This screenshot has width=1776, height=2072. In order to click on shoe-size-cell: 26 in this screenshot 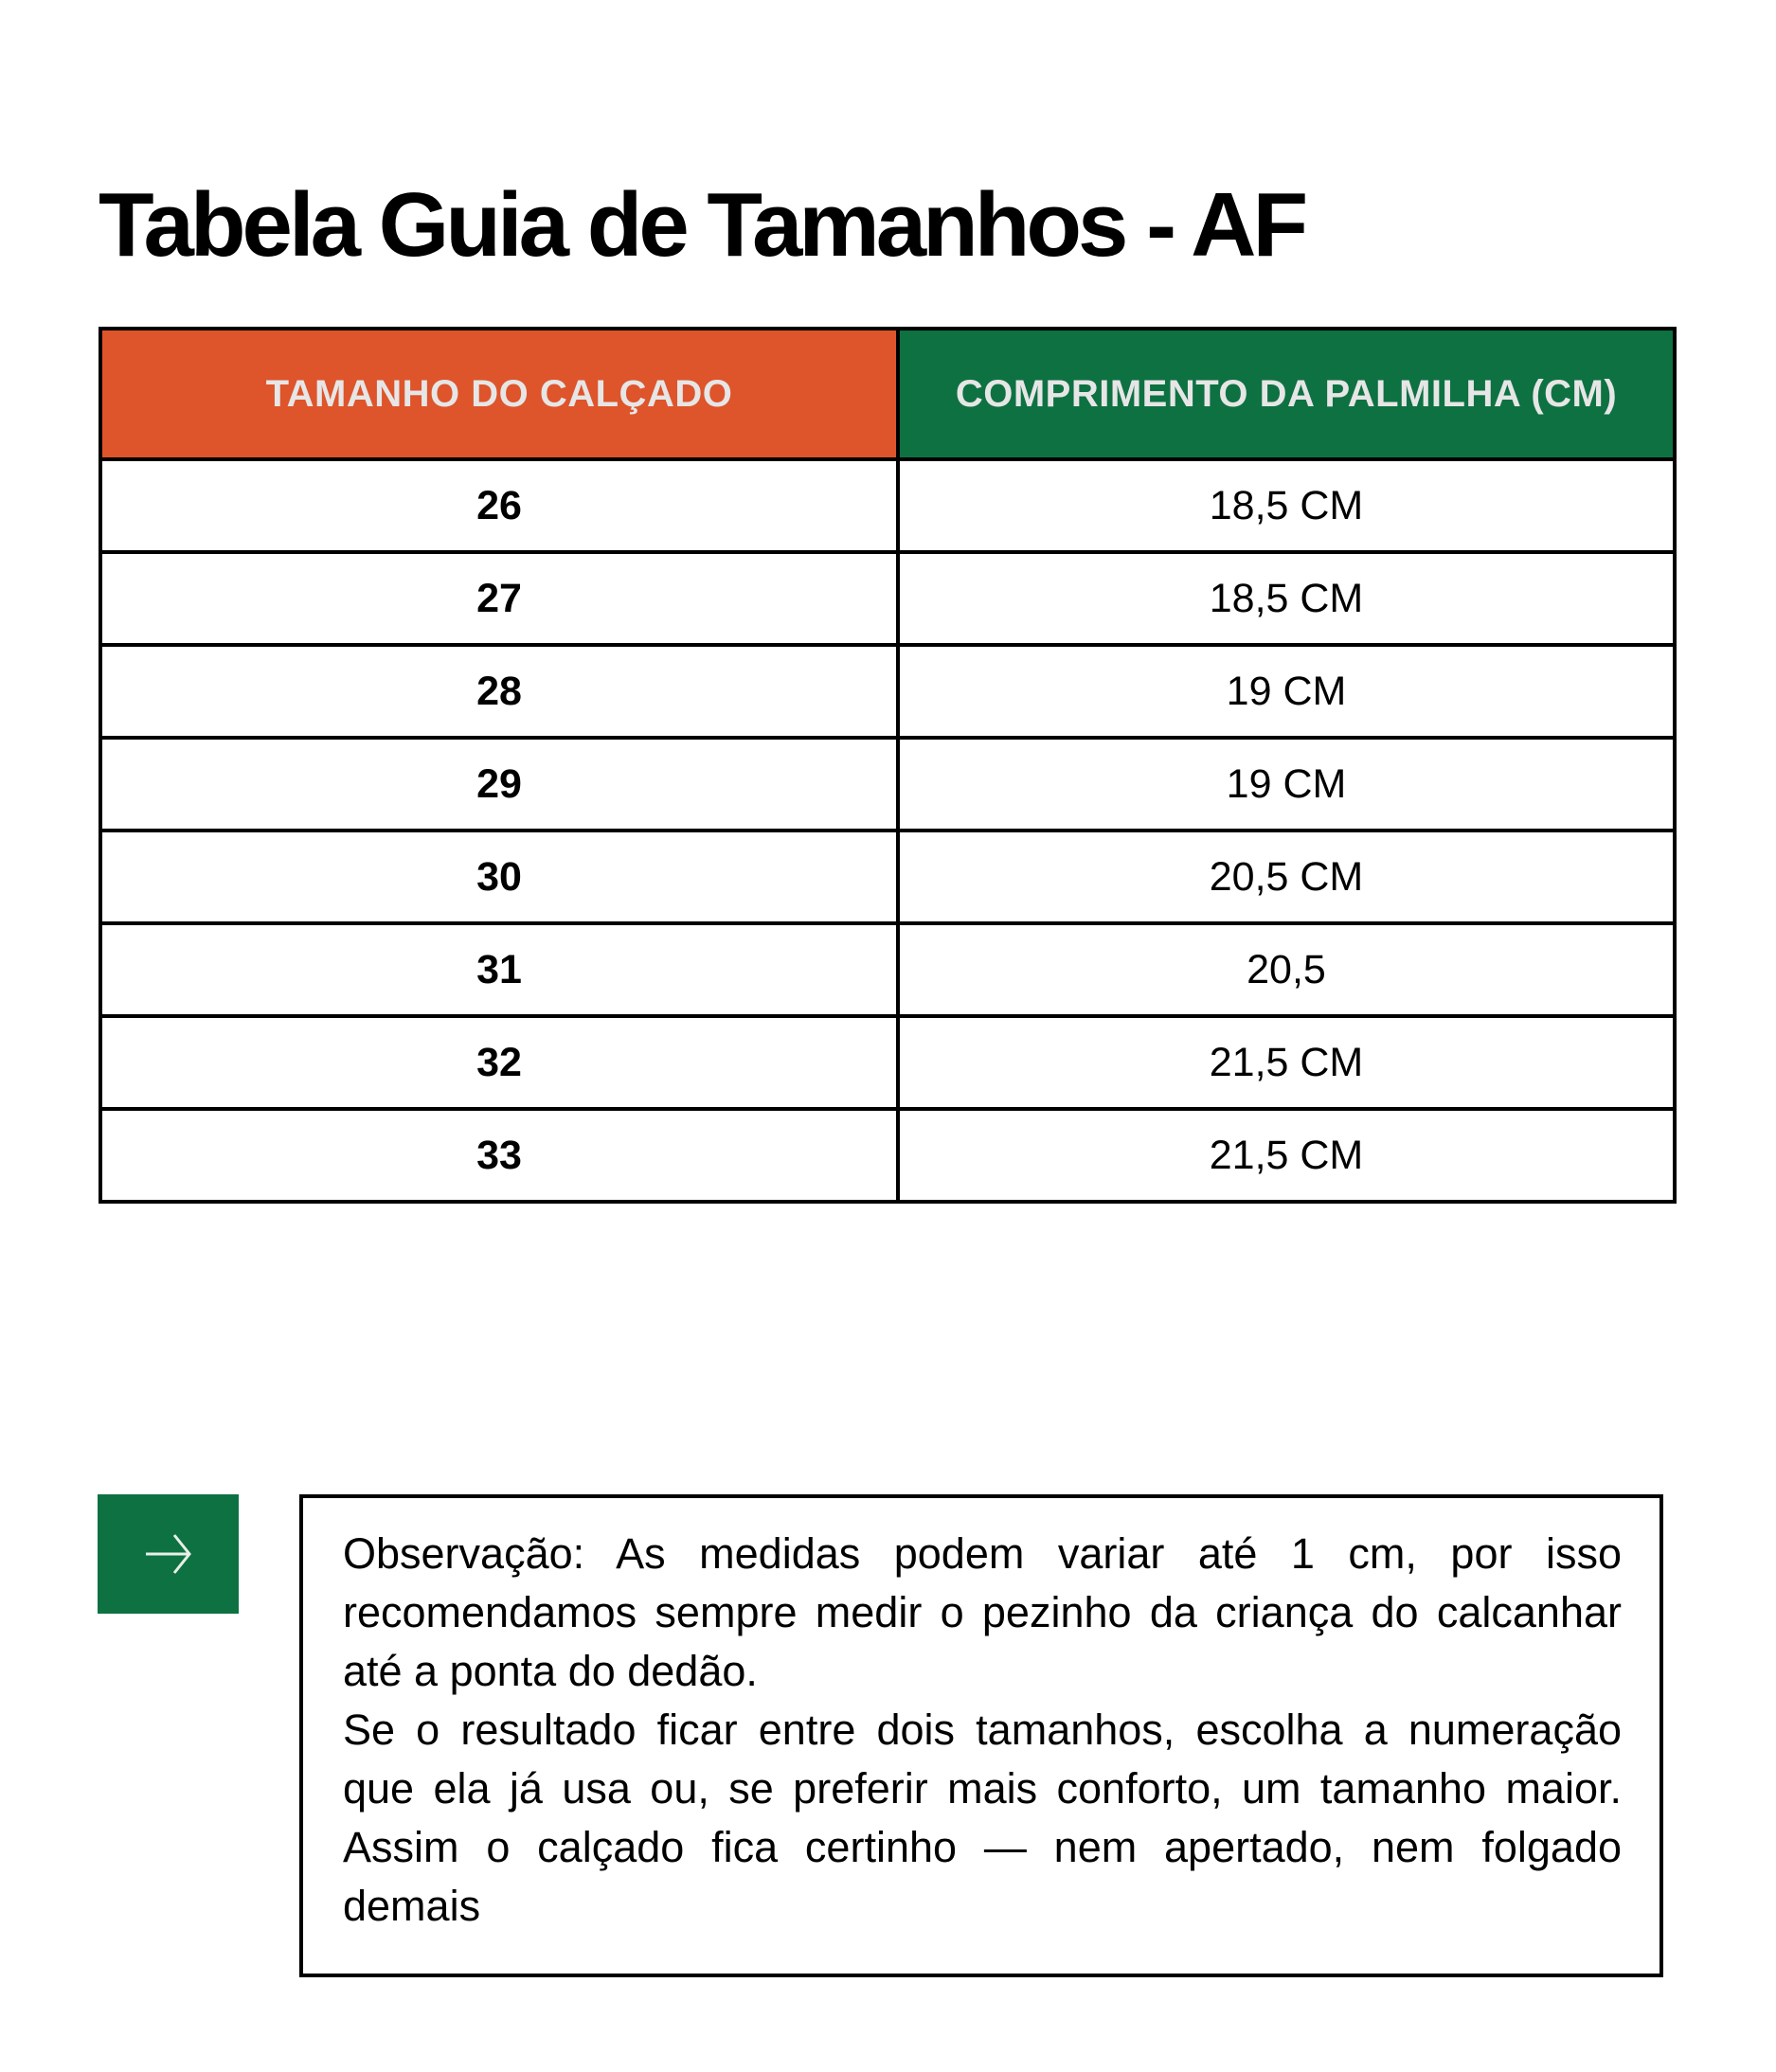, I will do `click(499, 505)`.